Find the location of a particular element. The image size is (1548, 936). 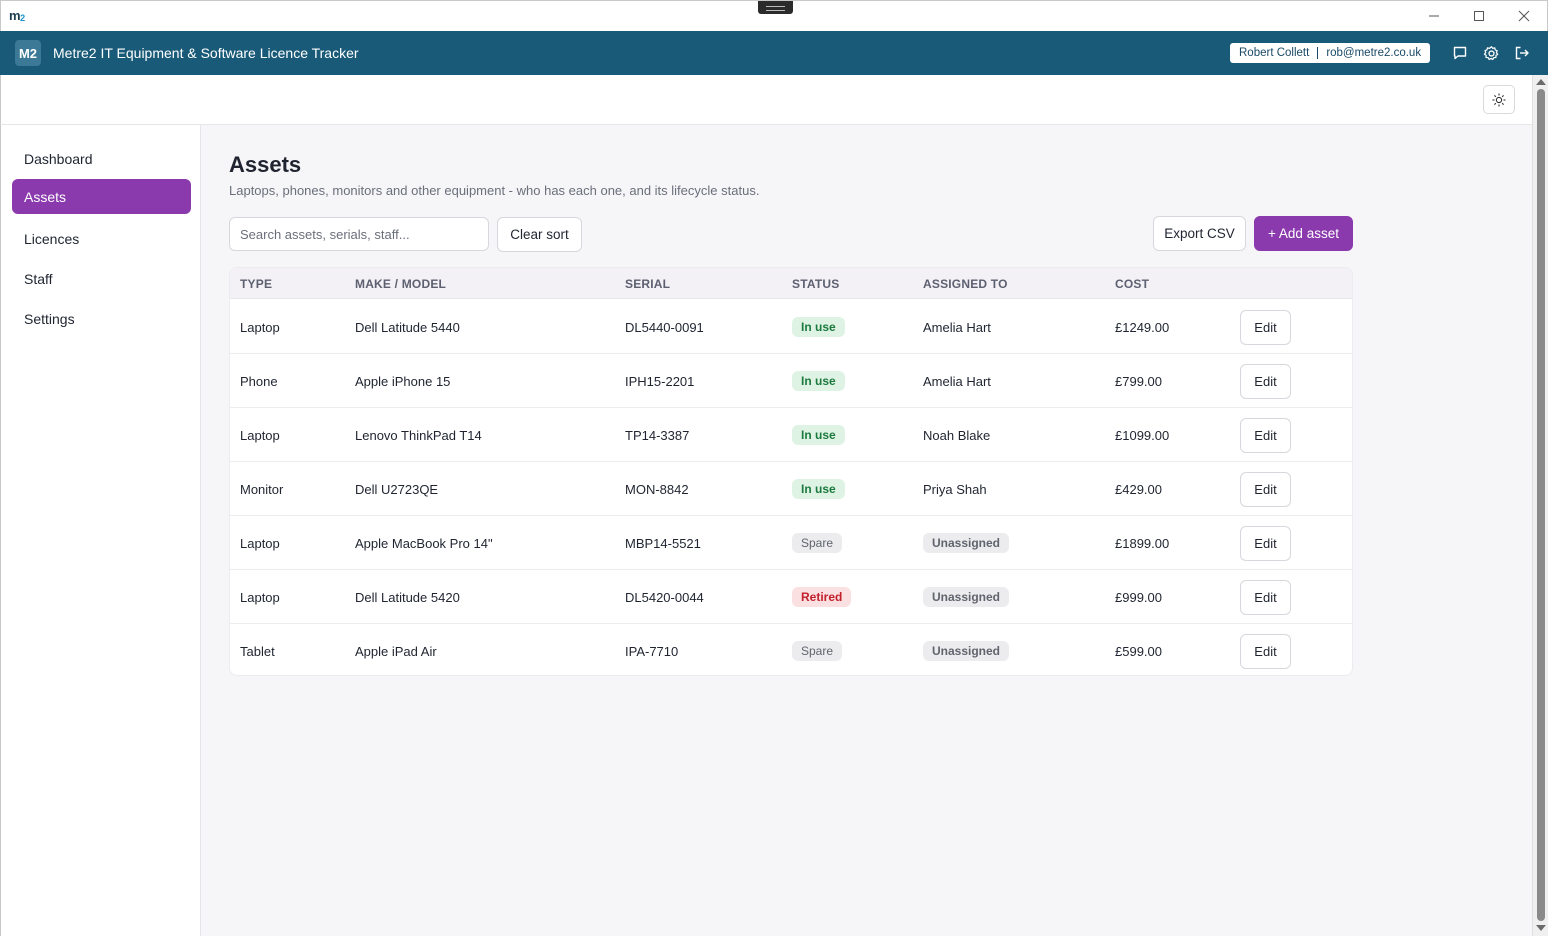

add-asset-button: + Add asset is located at coordinates (1303, 233).